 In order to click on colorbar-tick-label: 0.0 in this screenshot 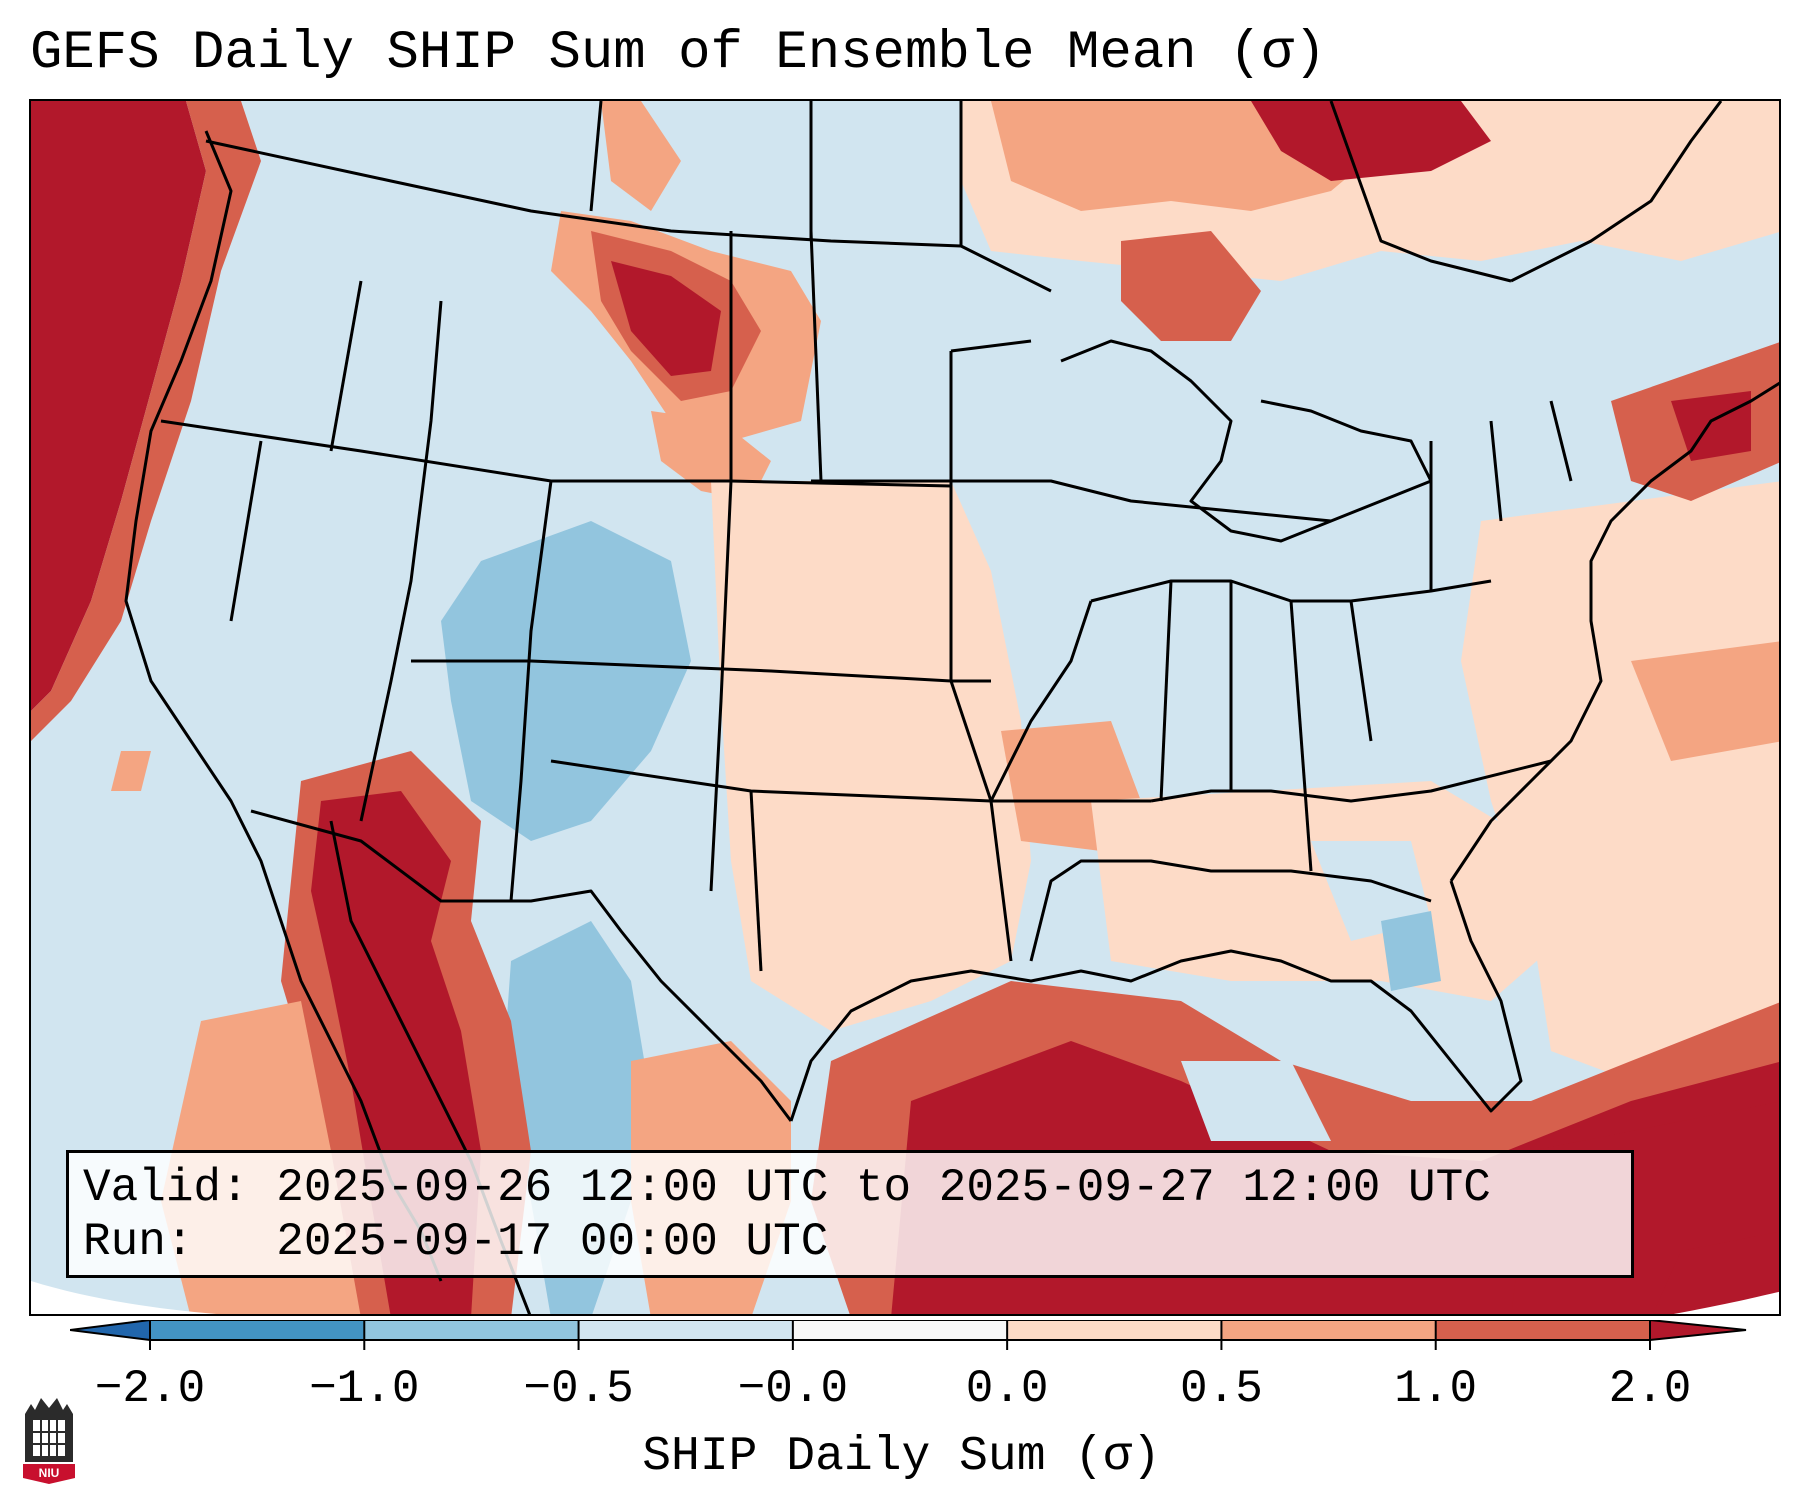, I will do `click(1007, 1389)`.